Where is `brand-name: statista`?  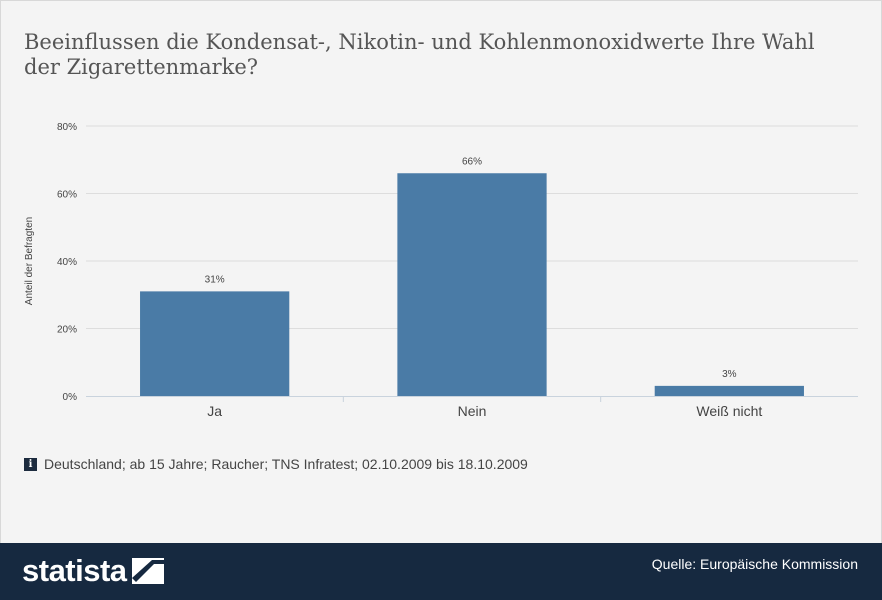 brand-name: statista is located at coordinates (74, 570).